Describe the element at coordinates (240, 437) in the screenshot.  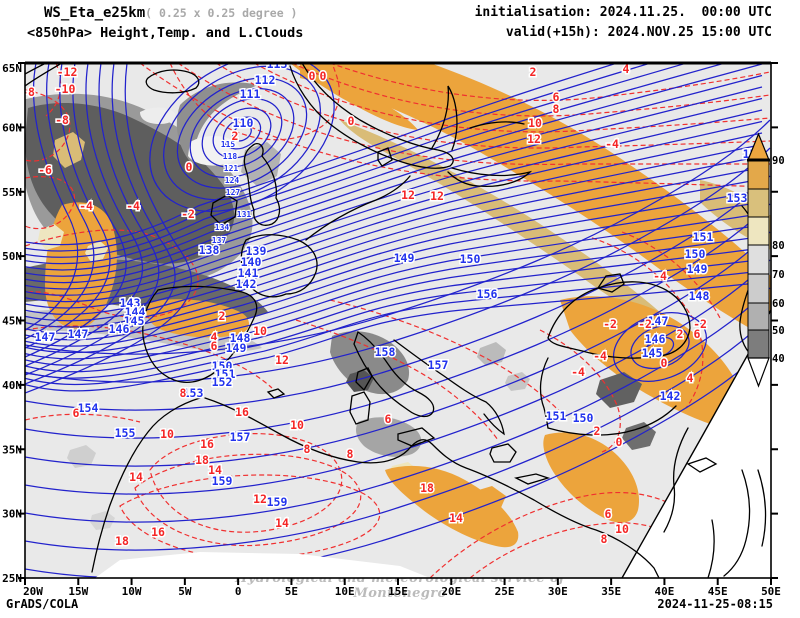
I see `height-label: 157` at that location.